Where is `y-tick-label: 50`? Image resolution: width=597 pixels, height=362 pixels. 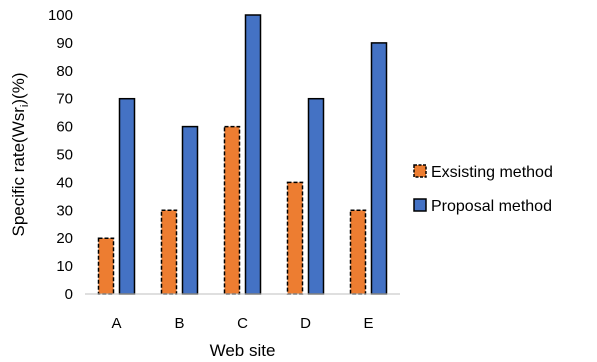 y-tick-label: 50 is located at coordinates (64, 155).